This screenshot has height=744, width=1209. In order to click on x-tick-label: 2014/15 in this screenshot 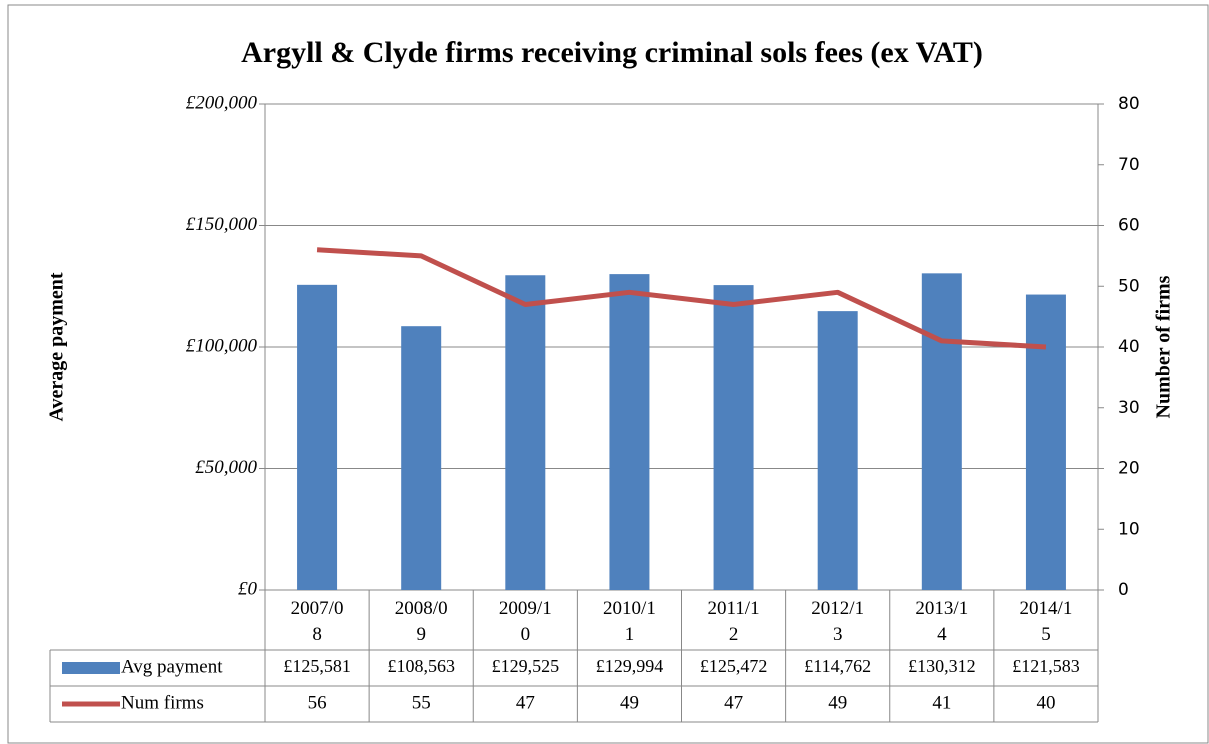, I will do `click(1046, 621)`.